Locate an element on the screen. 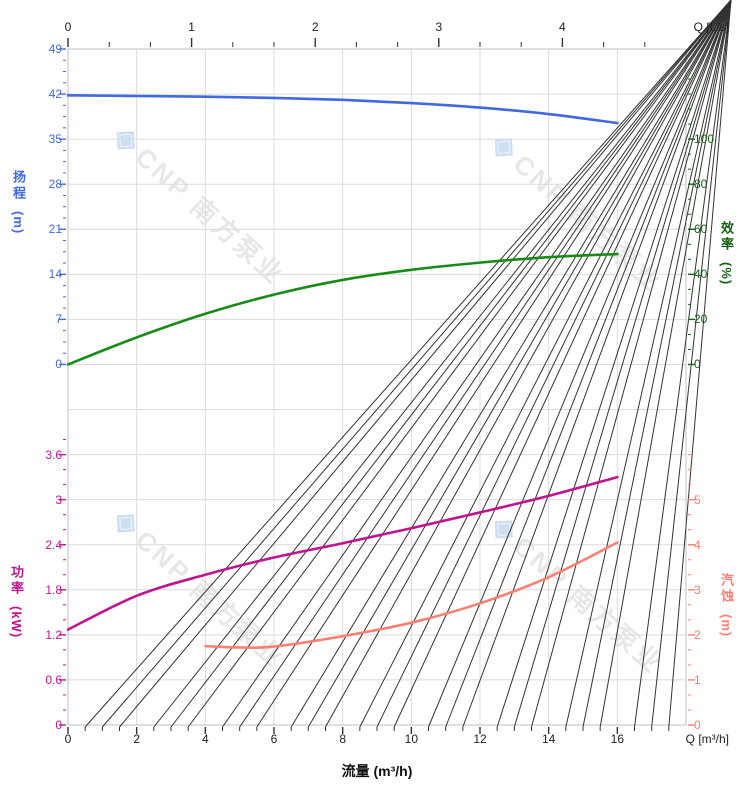 This screenshot has width=752, height=797. head-axis-tick-label: 7 is located at coordinates (58, 319).